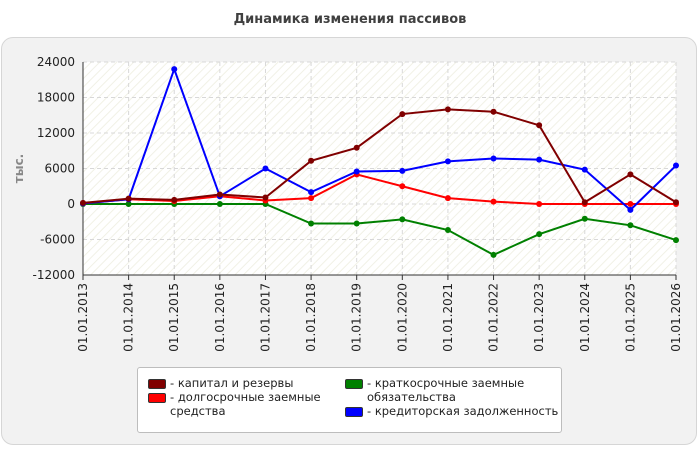  I want to click on chart-title: Динамика изменения пассивов, so click(350, 19).